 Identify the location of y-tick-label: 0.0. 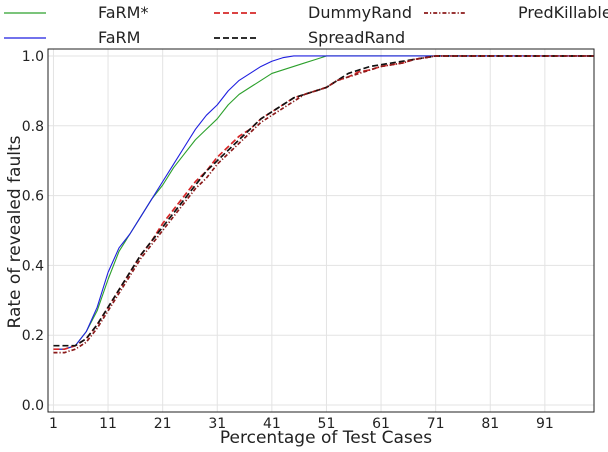
(33, 406).